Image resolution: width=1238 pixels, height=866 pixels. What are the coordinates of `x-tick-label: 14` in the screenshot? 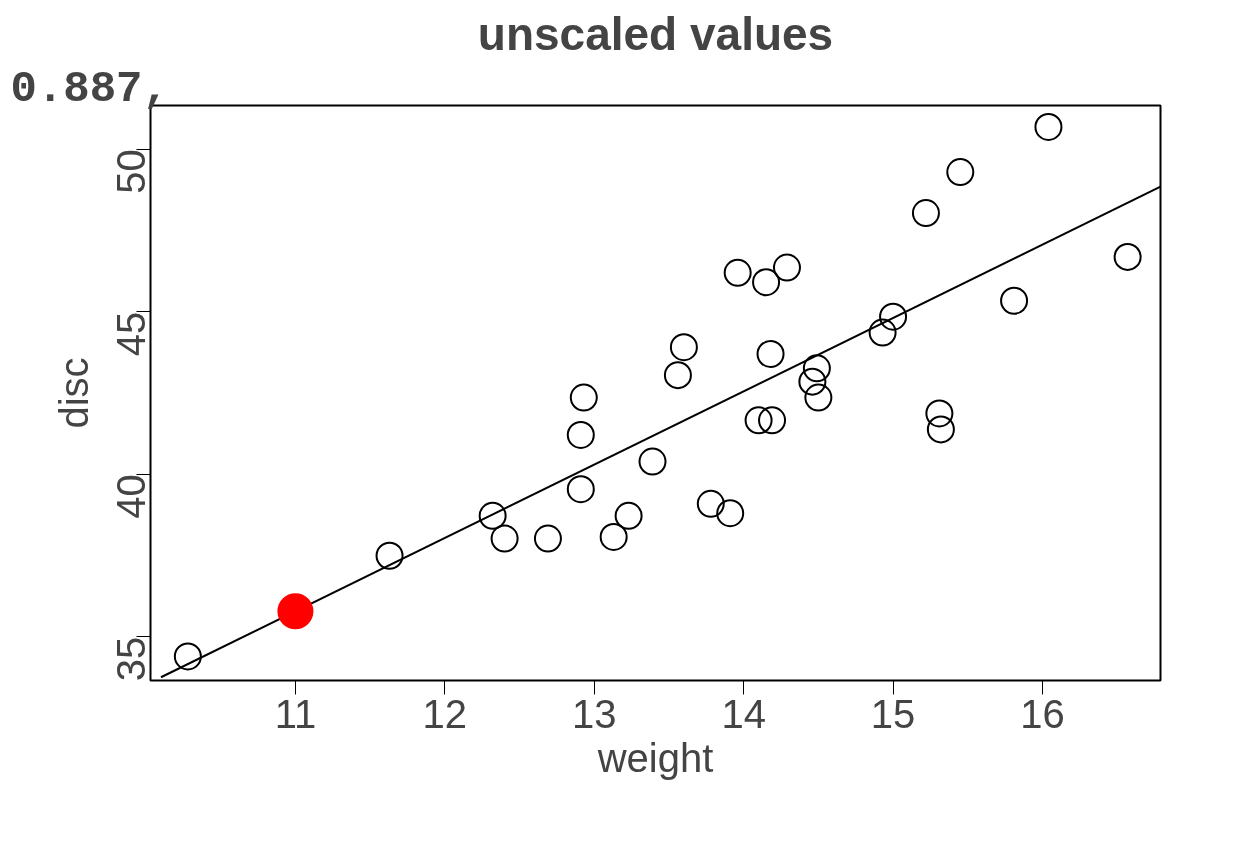 It's located at (743, 713).